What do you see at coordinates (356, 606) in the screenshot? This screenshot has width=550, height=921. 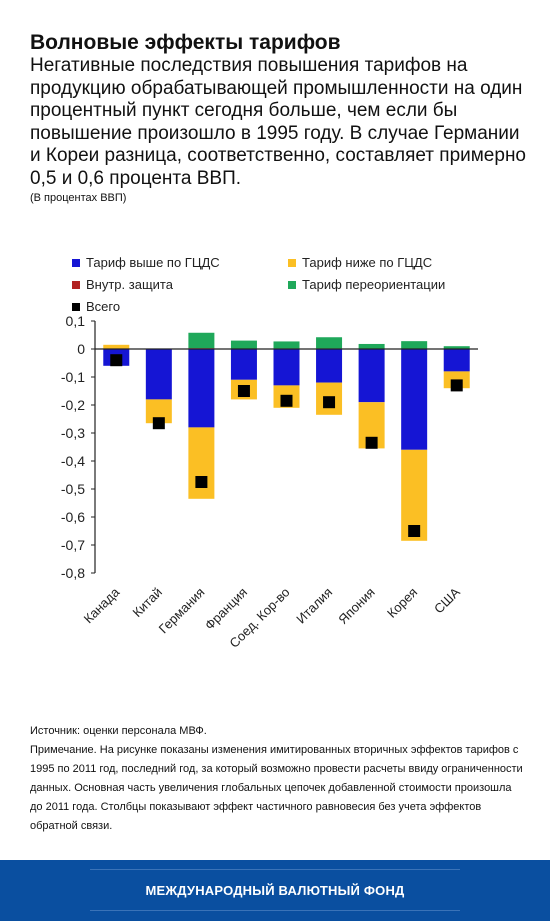 I see `x-tick-label-6: Япония` at bounding box center [356, 606].